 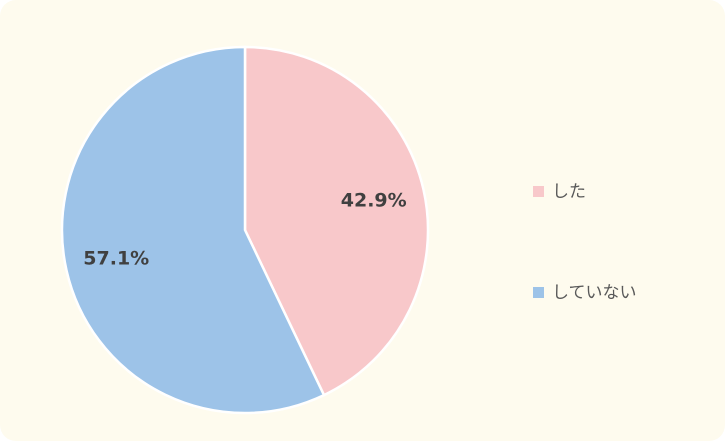 I want to click on legend-label: した, so click(x=569, y=192).